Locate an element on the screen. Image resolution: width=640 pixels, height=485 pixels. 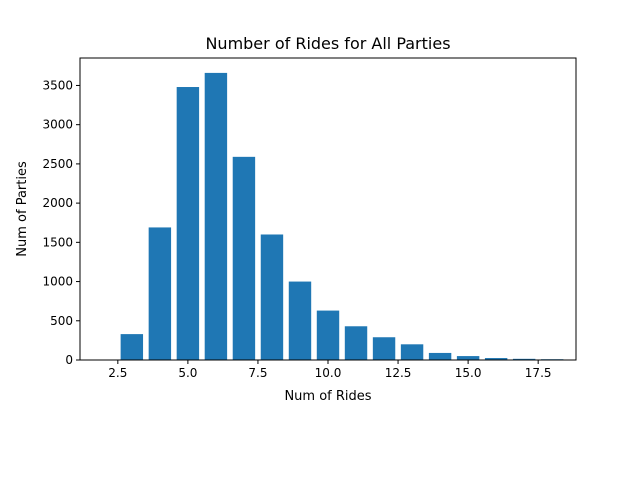
x-tick-label: 5.0 is located at coordinates (187, 373).